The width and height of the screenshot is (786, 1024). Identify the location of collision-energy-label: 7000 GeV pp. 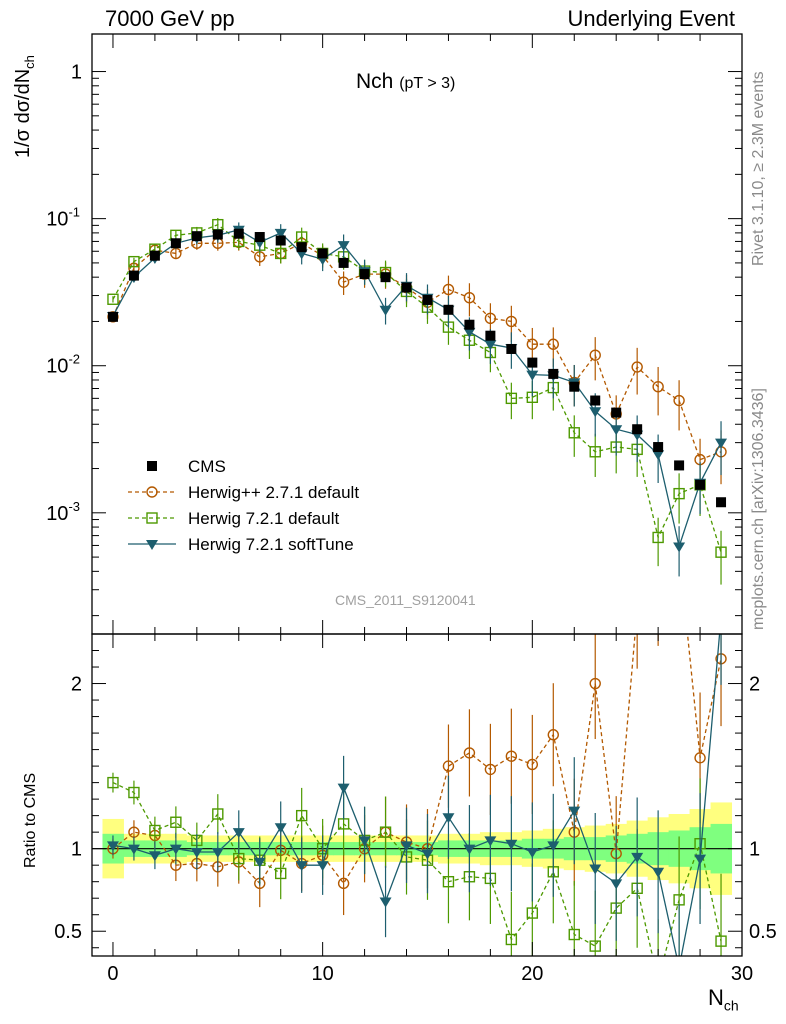
(170, 18).